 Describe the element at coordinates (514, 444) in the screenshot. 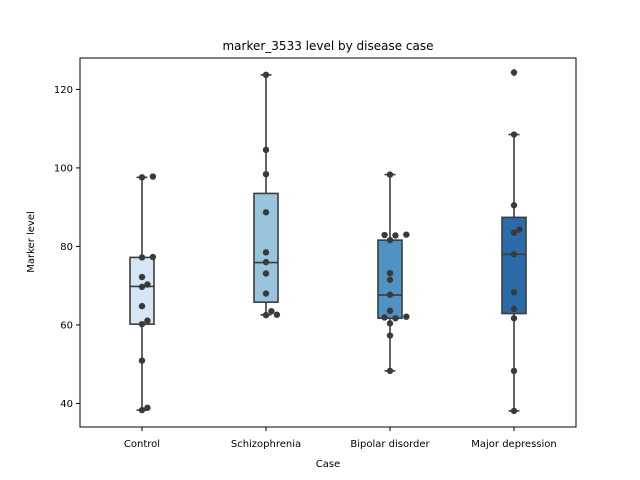

I see `x-tick-label: Major depression` at that location.